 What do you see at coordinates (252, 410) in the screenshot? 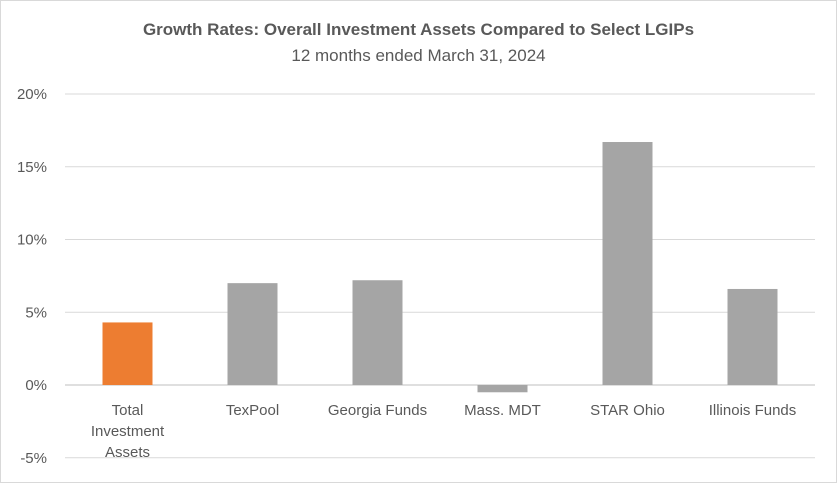
I see `x-category-label: TexPool` at bounding box center [252, 410].